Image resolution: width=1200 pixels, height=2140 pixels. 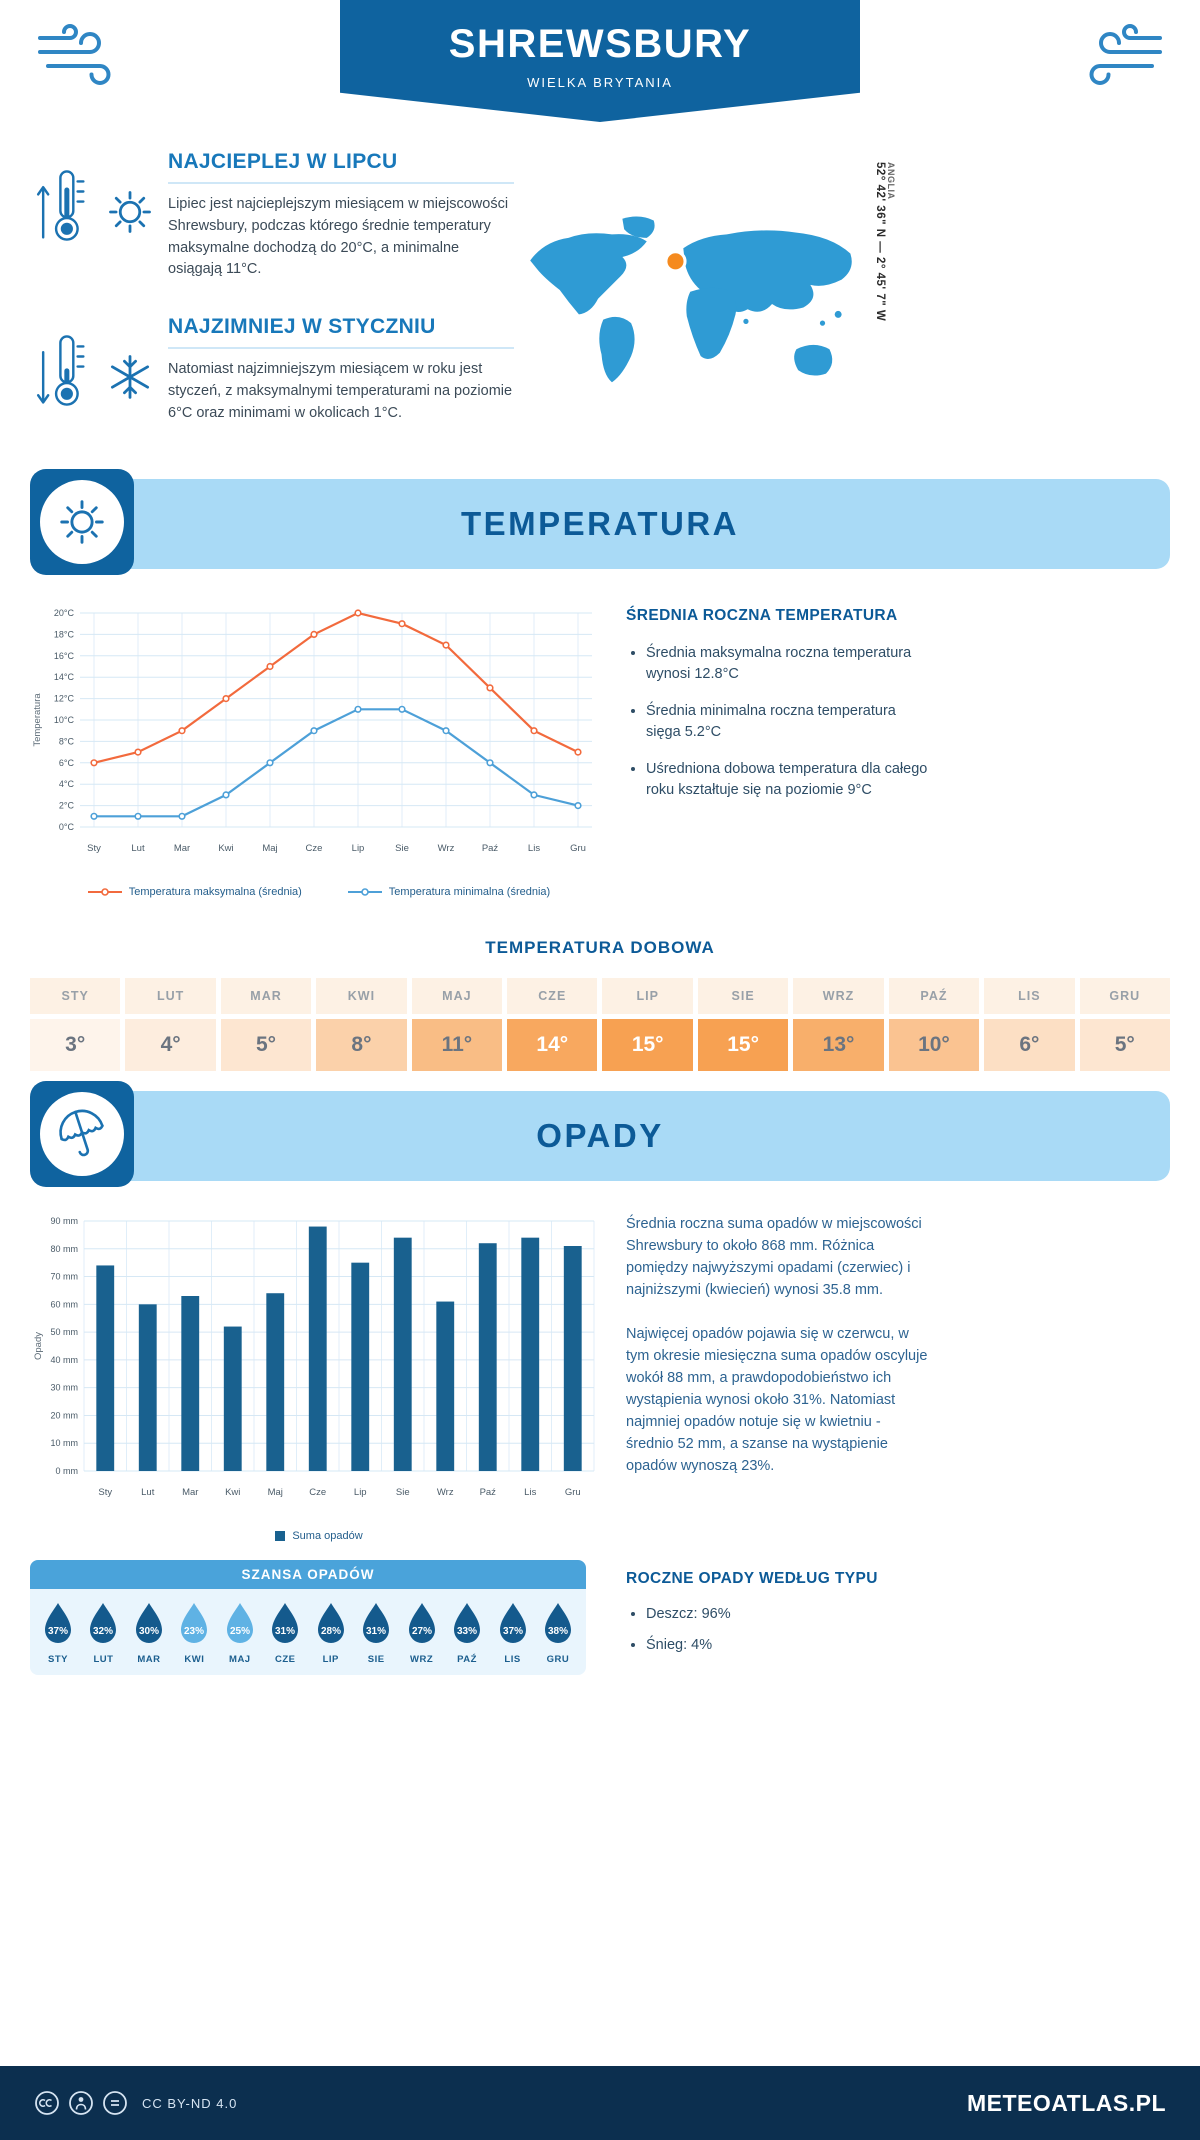 I want to click on rain-chance-cell: 37% LIS, so click(x=513, y=1633).